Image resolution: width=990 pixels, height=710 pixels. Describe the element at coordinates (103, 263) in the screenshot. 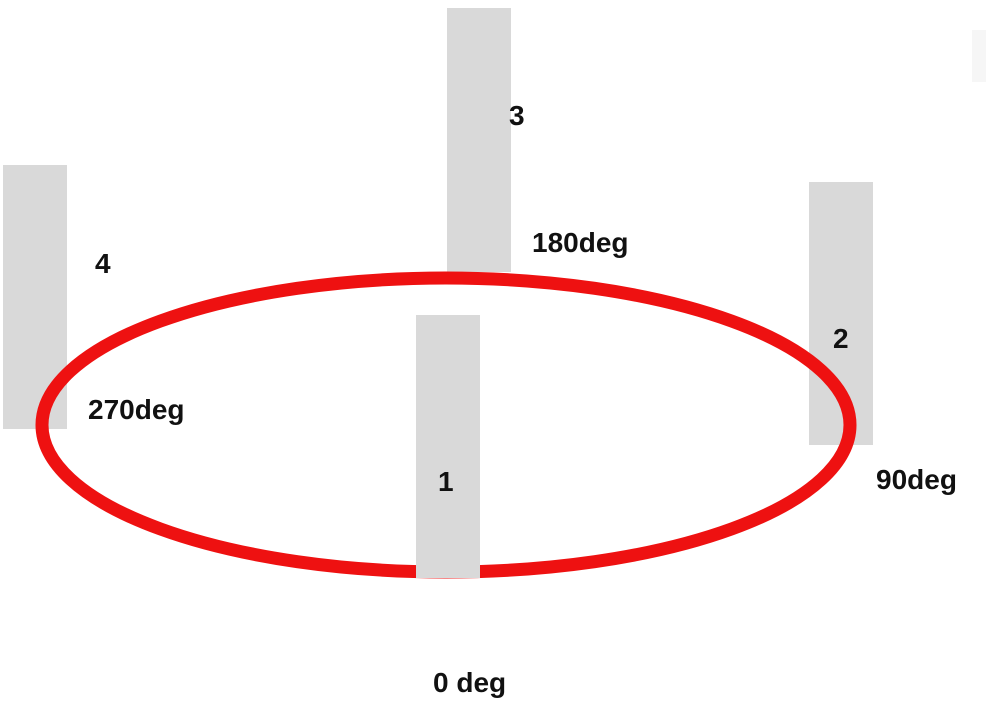

I see `card-4-number: 4` at that location.